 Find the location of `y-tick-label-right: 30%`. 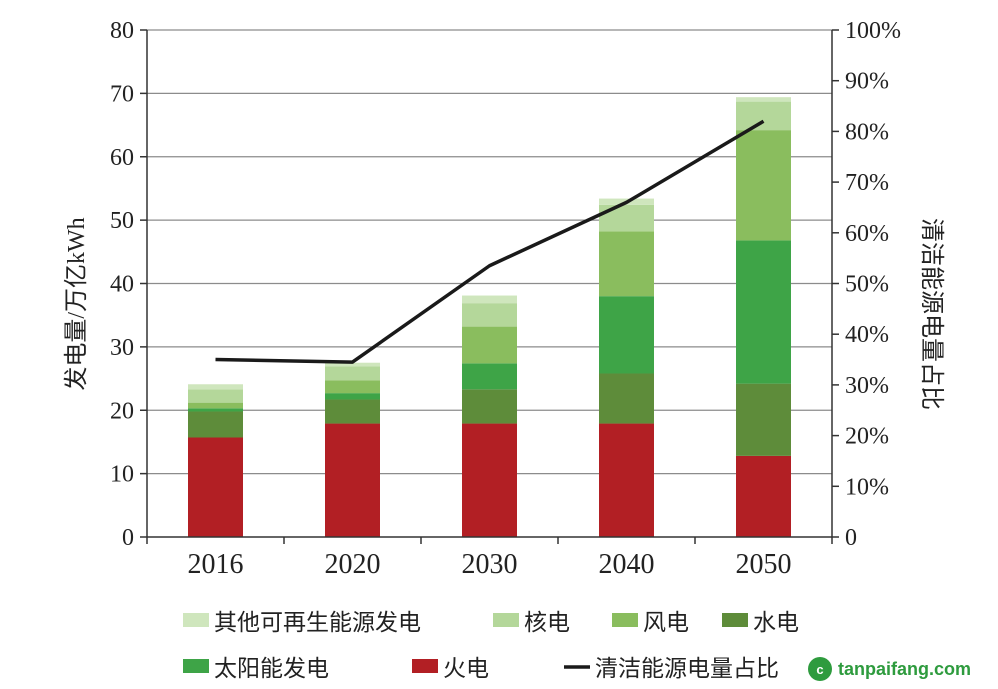

y-tick-label-right: 30% is located at coordinates (867, 386).